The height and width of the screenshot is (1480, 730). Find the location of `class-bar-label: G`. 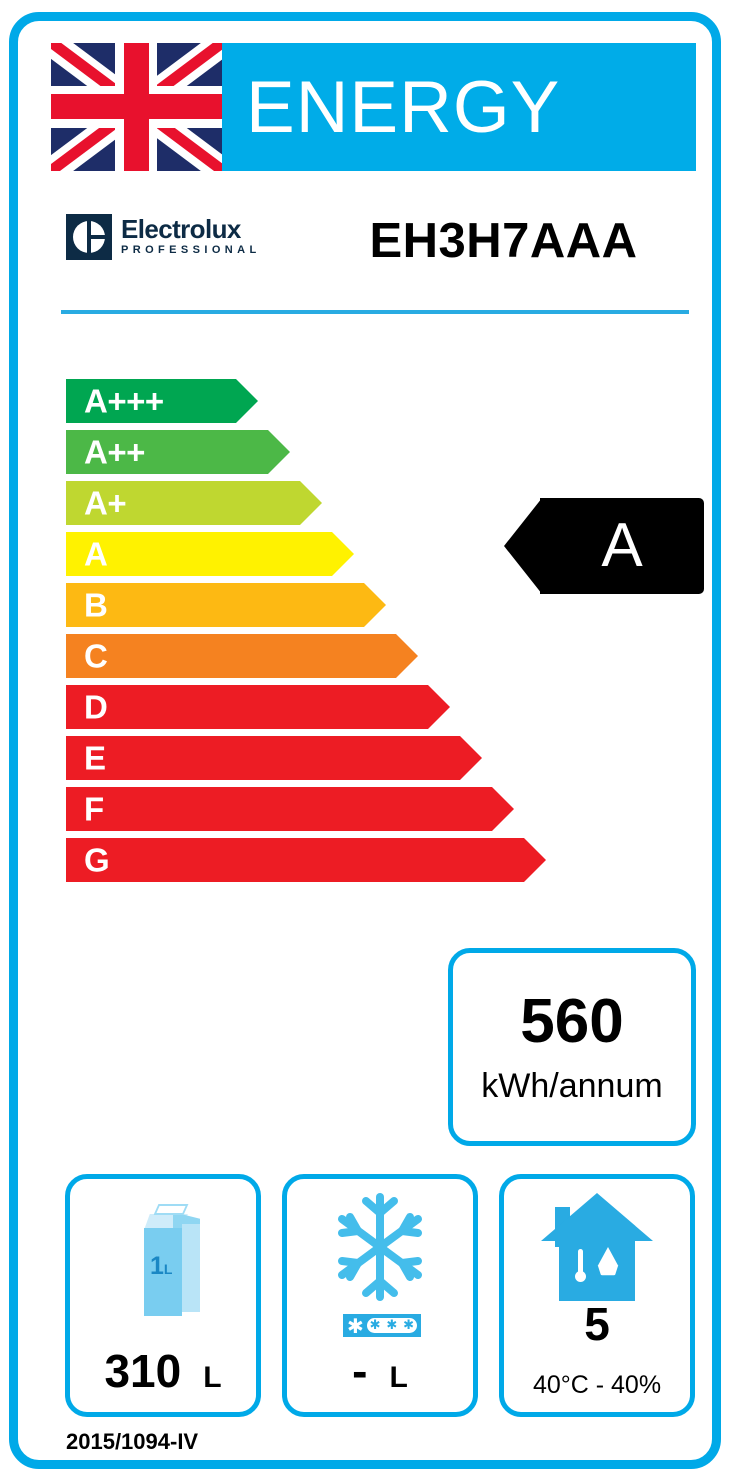

class-bar-label: G is located at coordinates (97, 860).